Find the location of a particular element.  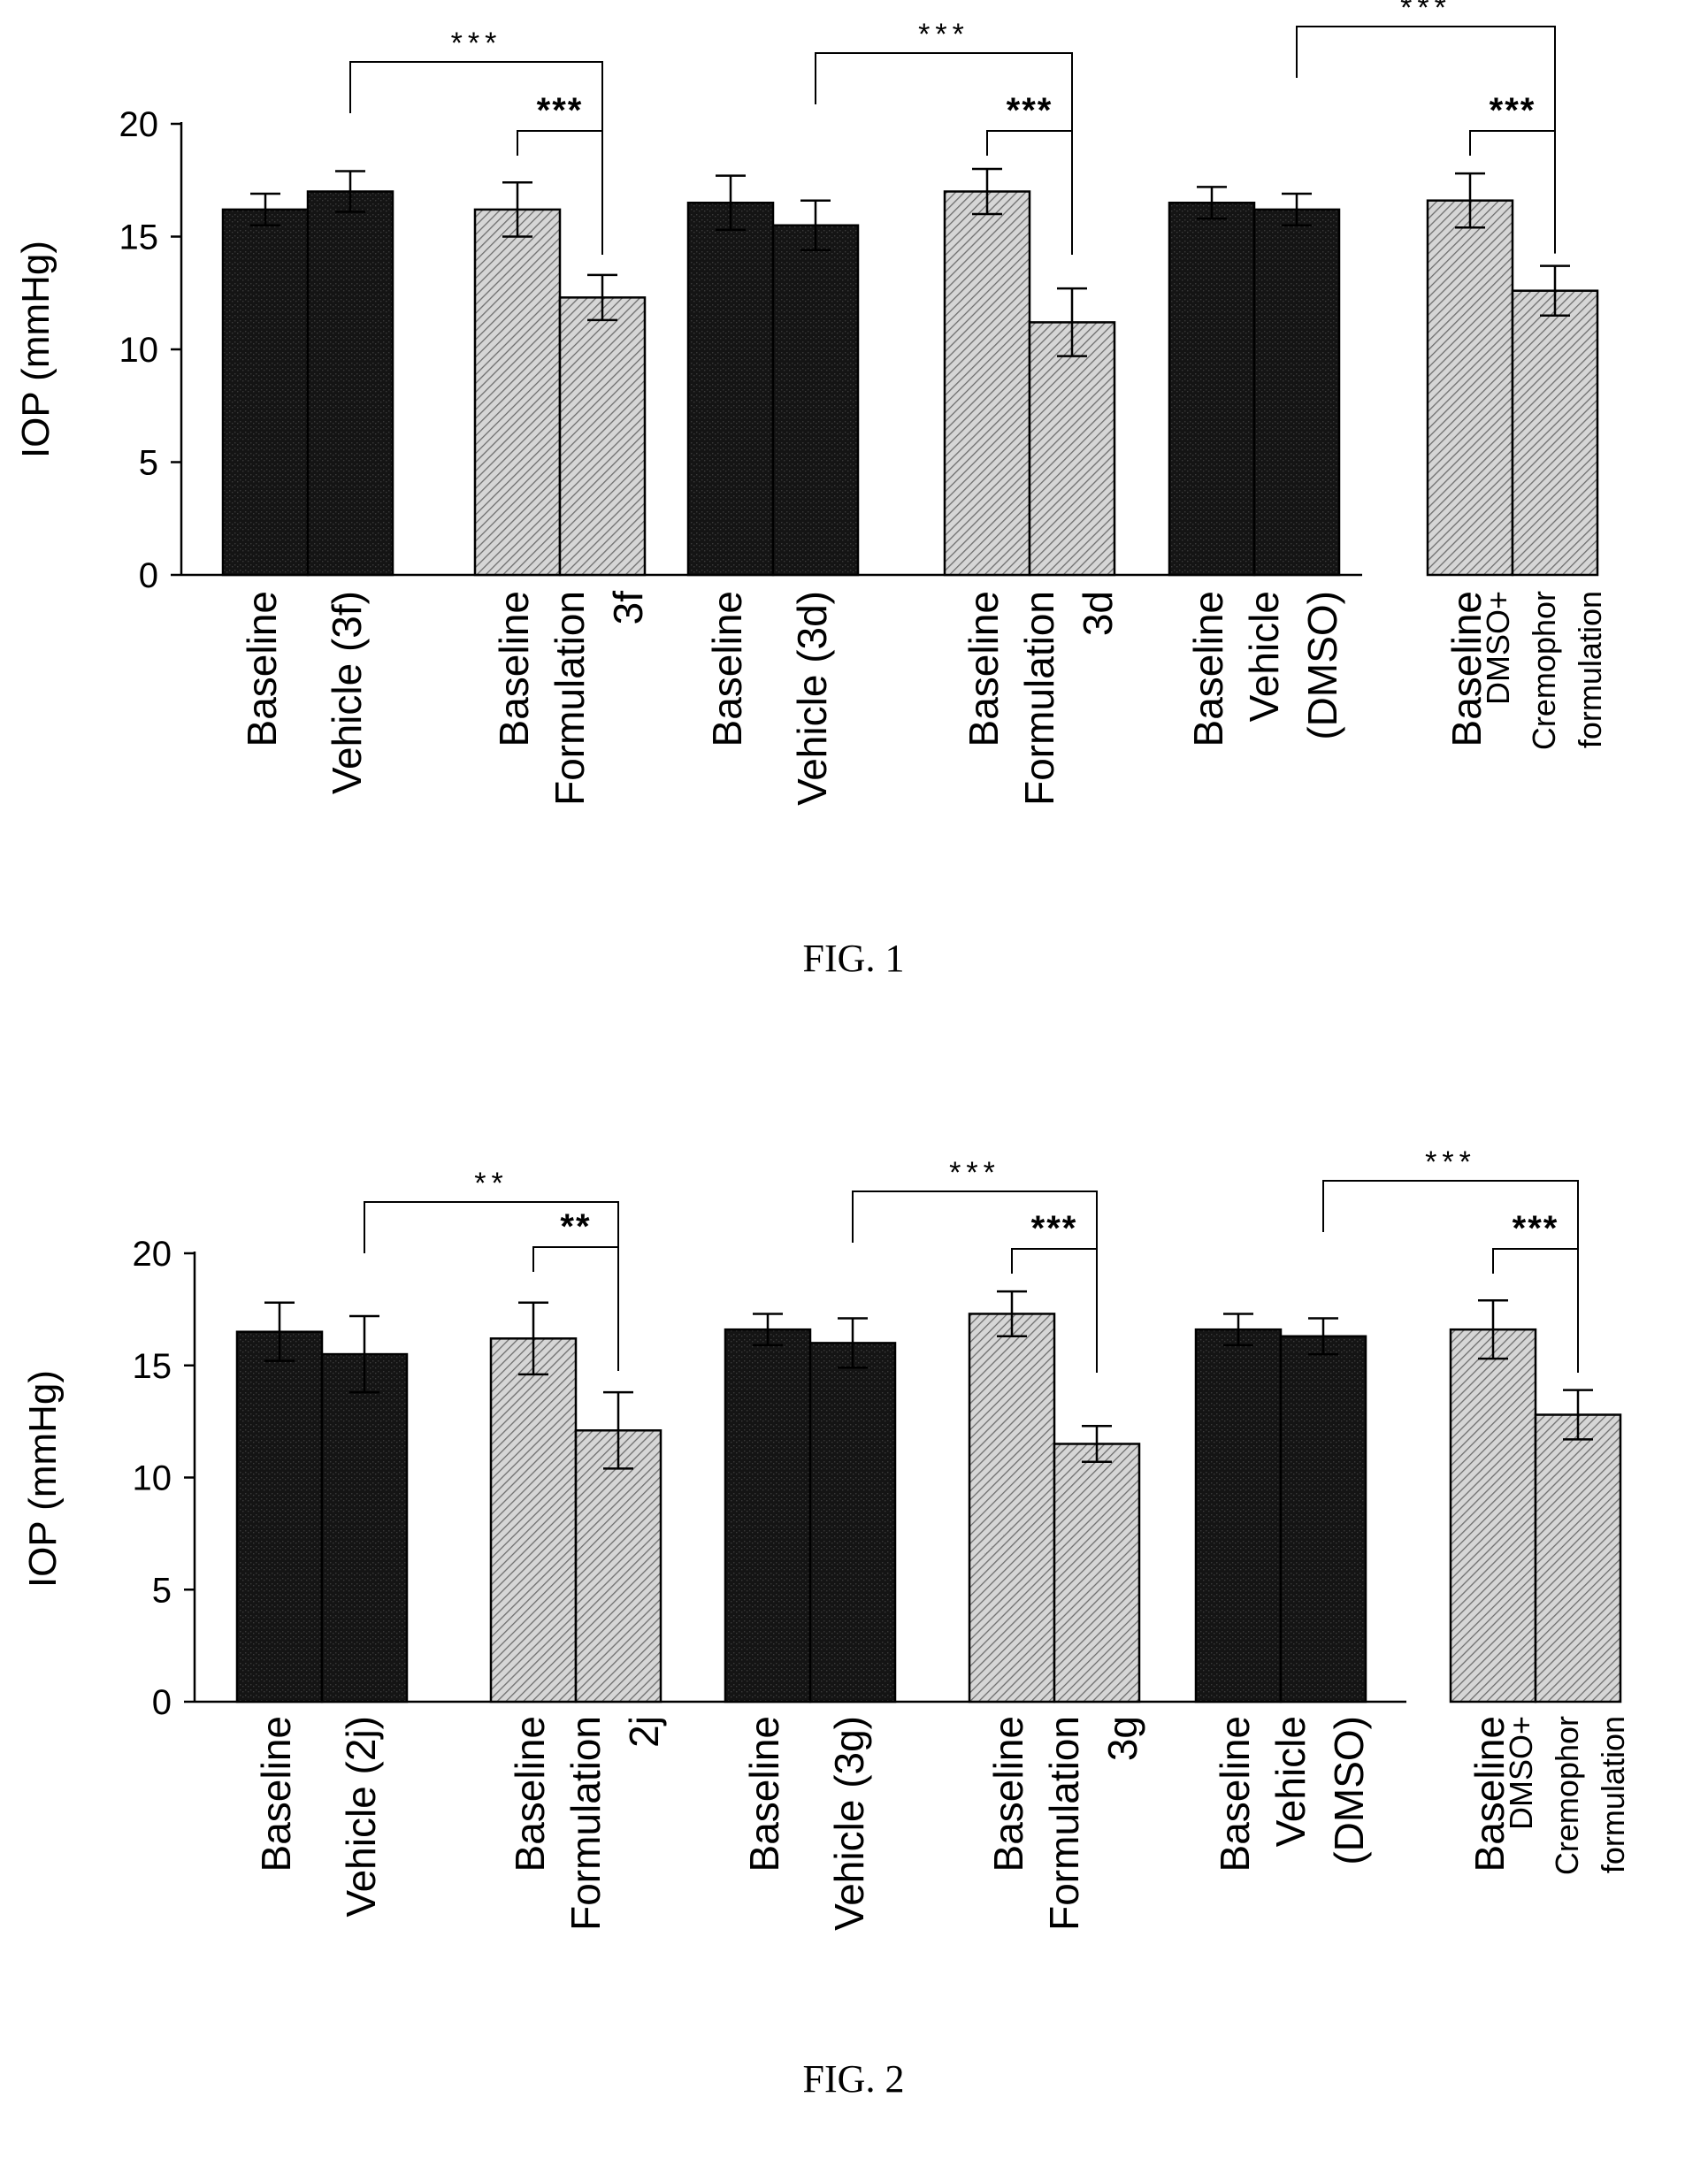

fig1-y-tick-label: 0 is located at coordinates (149, 575).